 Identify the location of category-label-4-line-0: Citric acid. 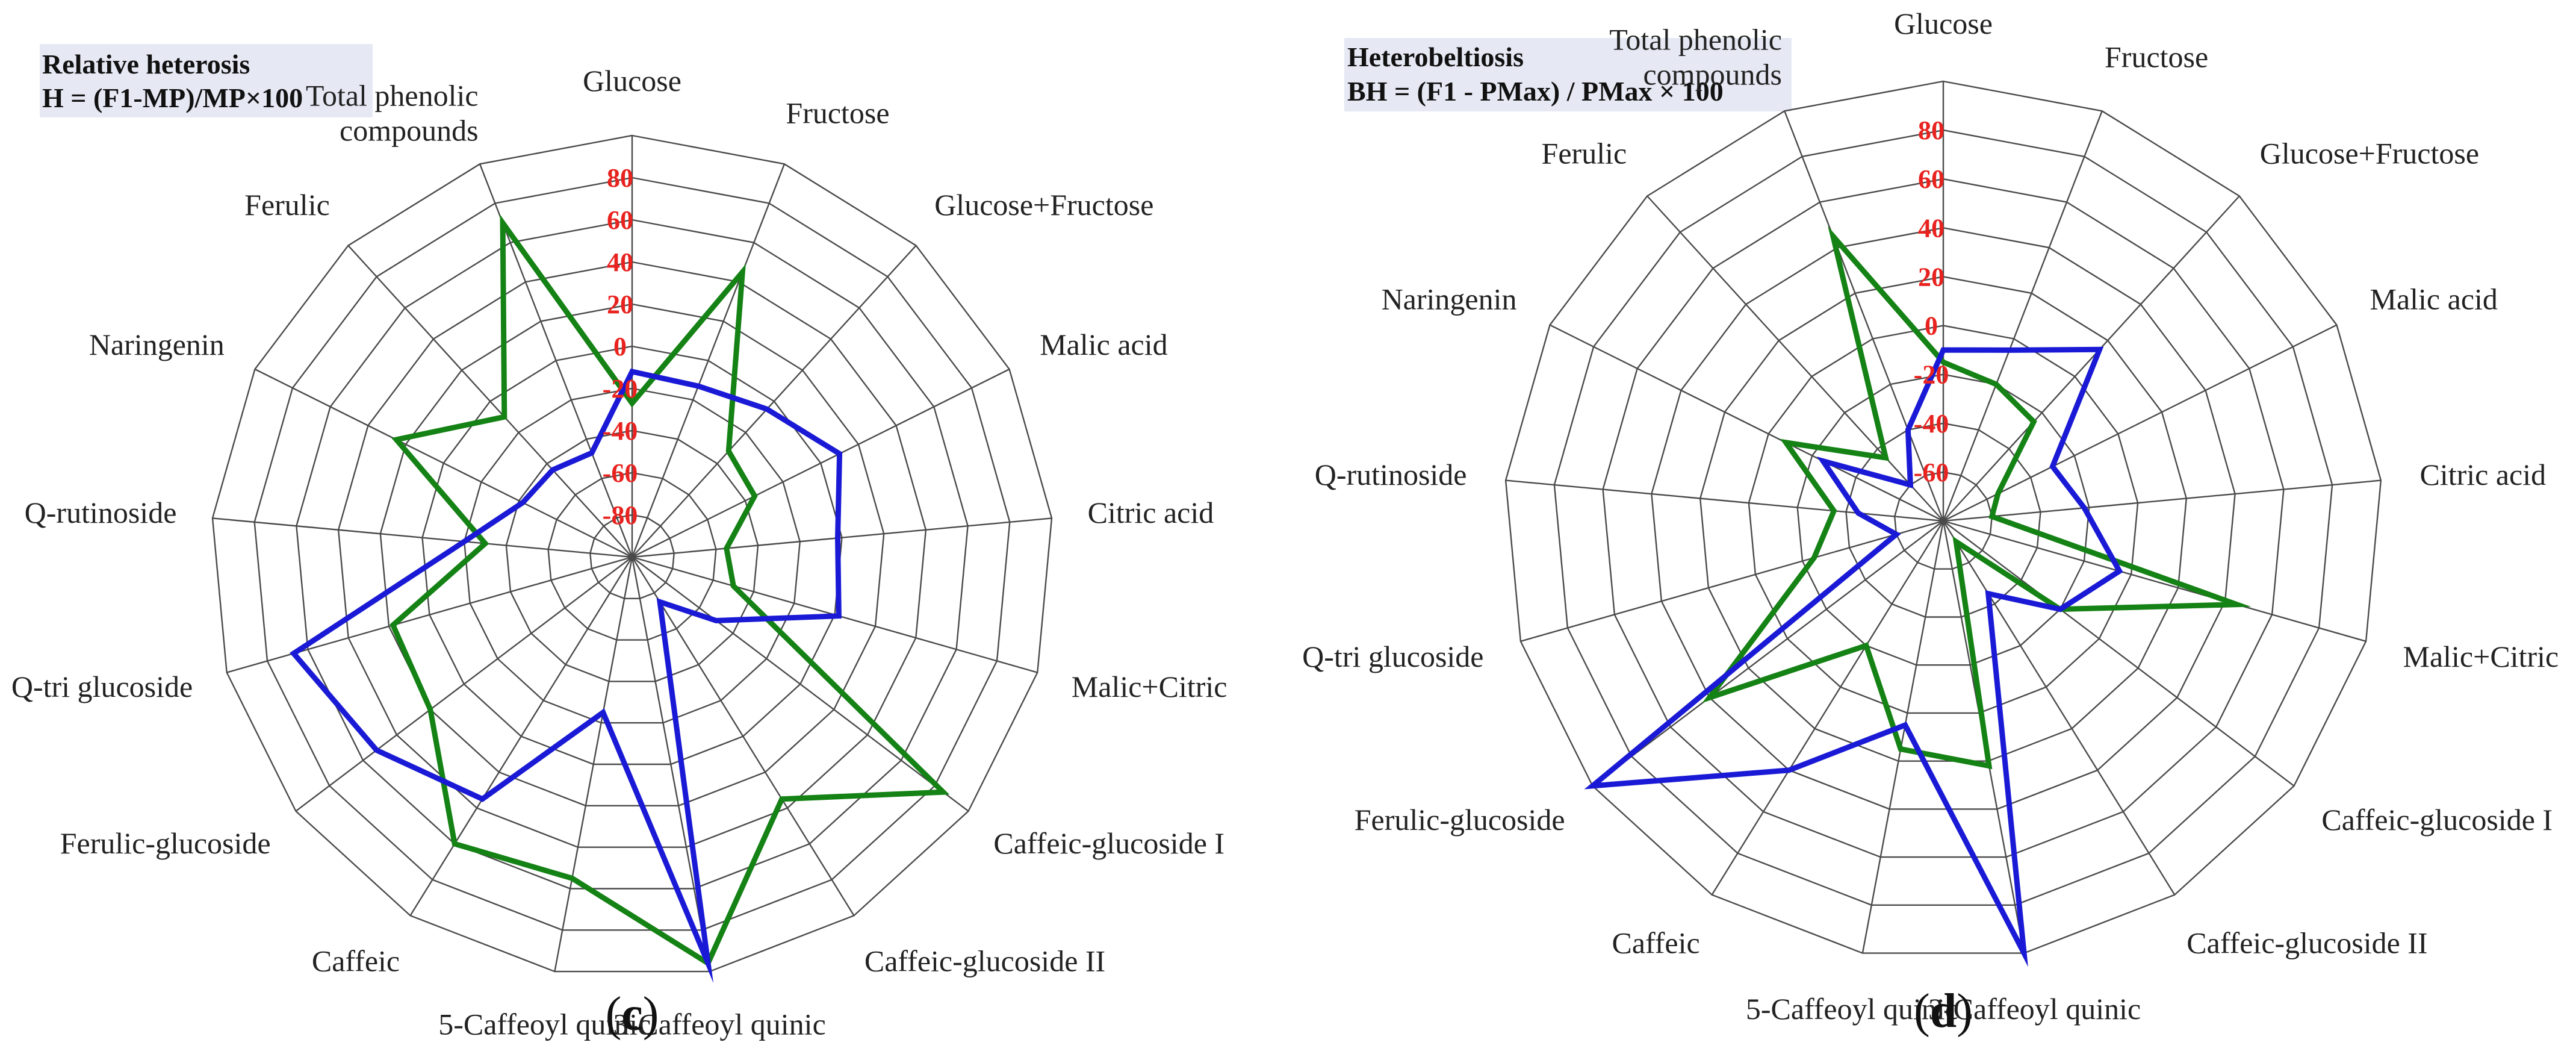
(2483, 474).